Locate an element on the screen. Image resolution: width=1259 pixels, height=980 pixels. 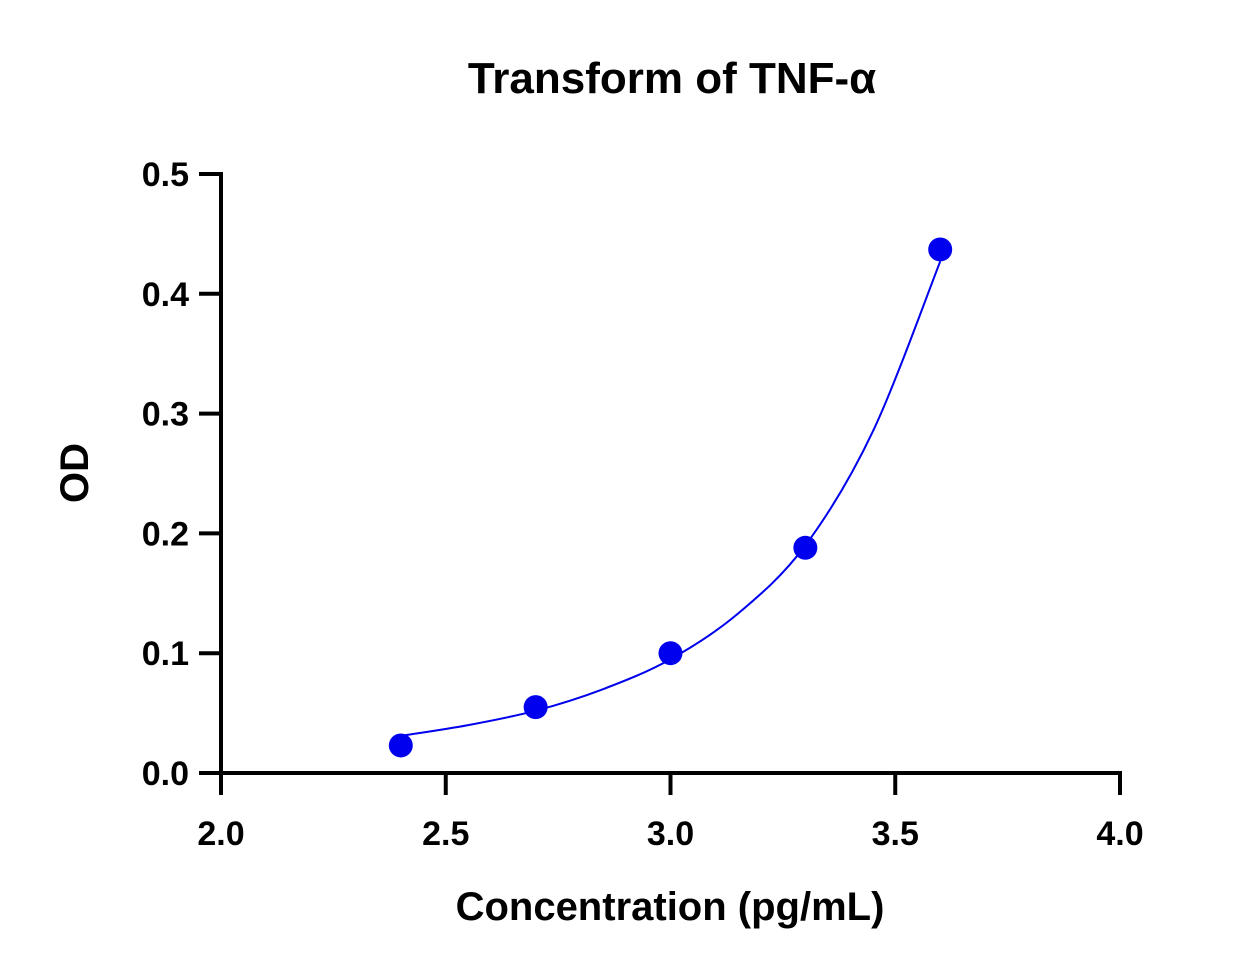
x-tick-label: 4.0 is located at coordinates (1119, 834).